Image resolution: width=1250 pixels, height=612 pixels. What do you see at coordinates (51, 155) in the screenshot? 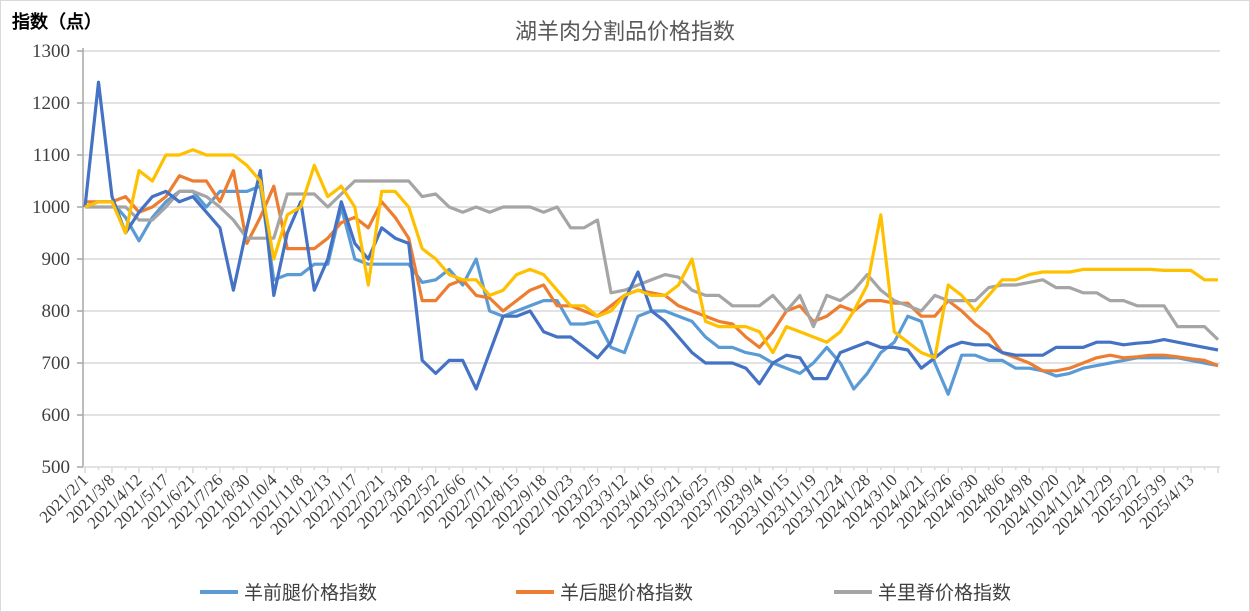
I see `y-tick-label: 1100` at bounding box center [51, 155].